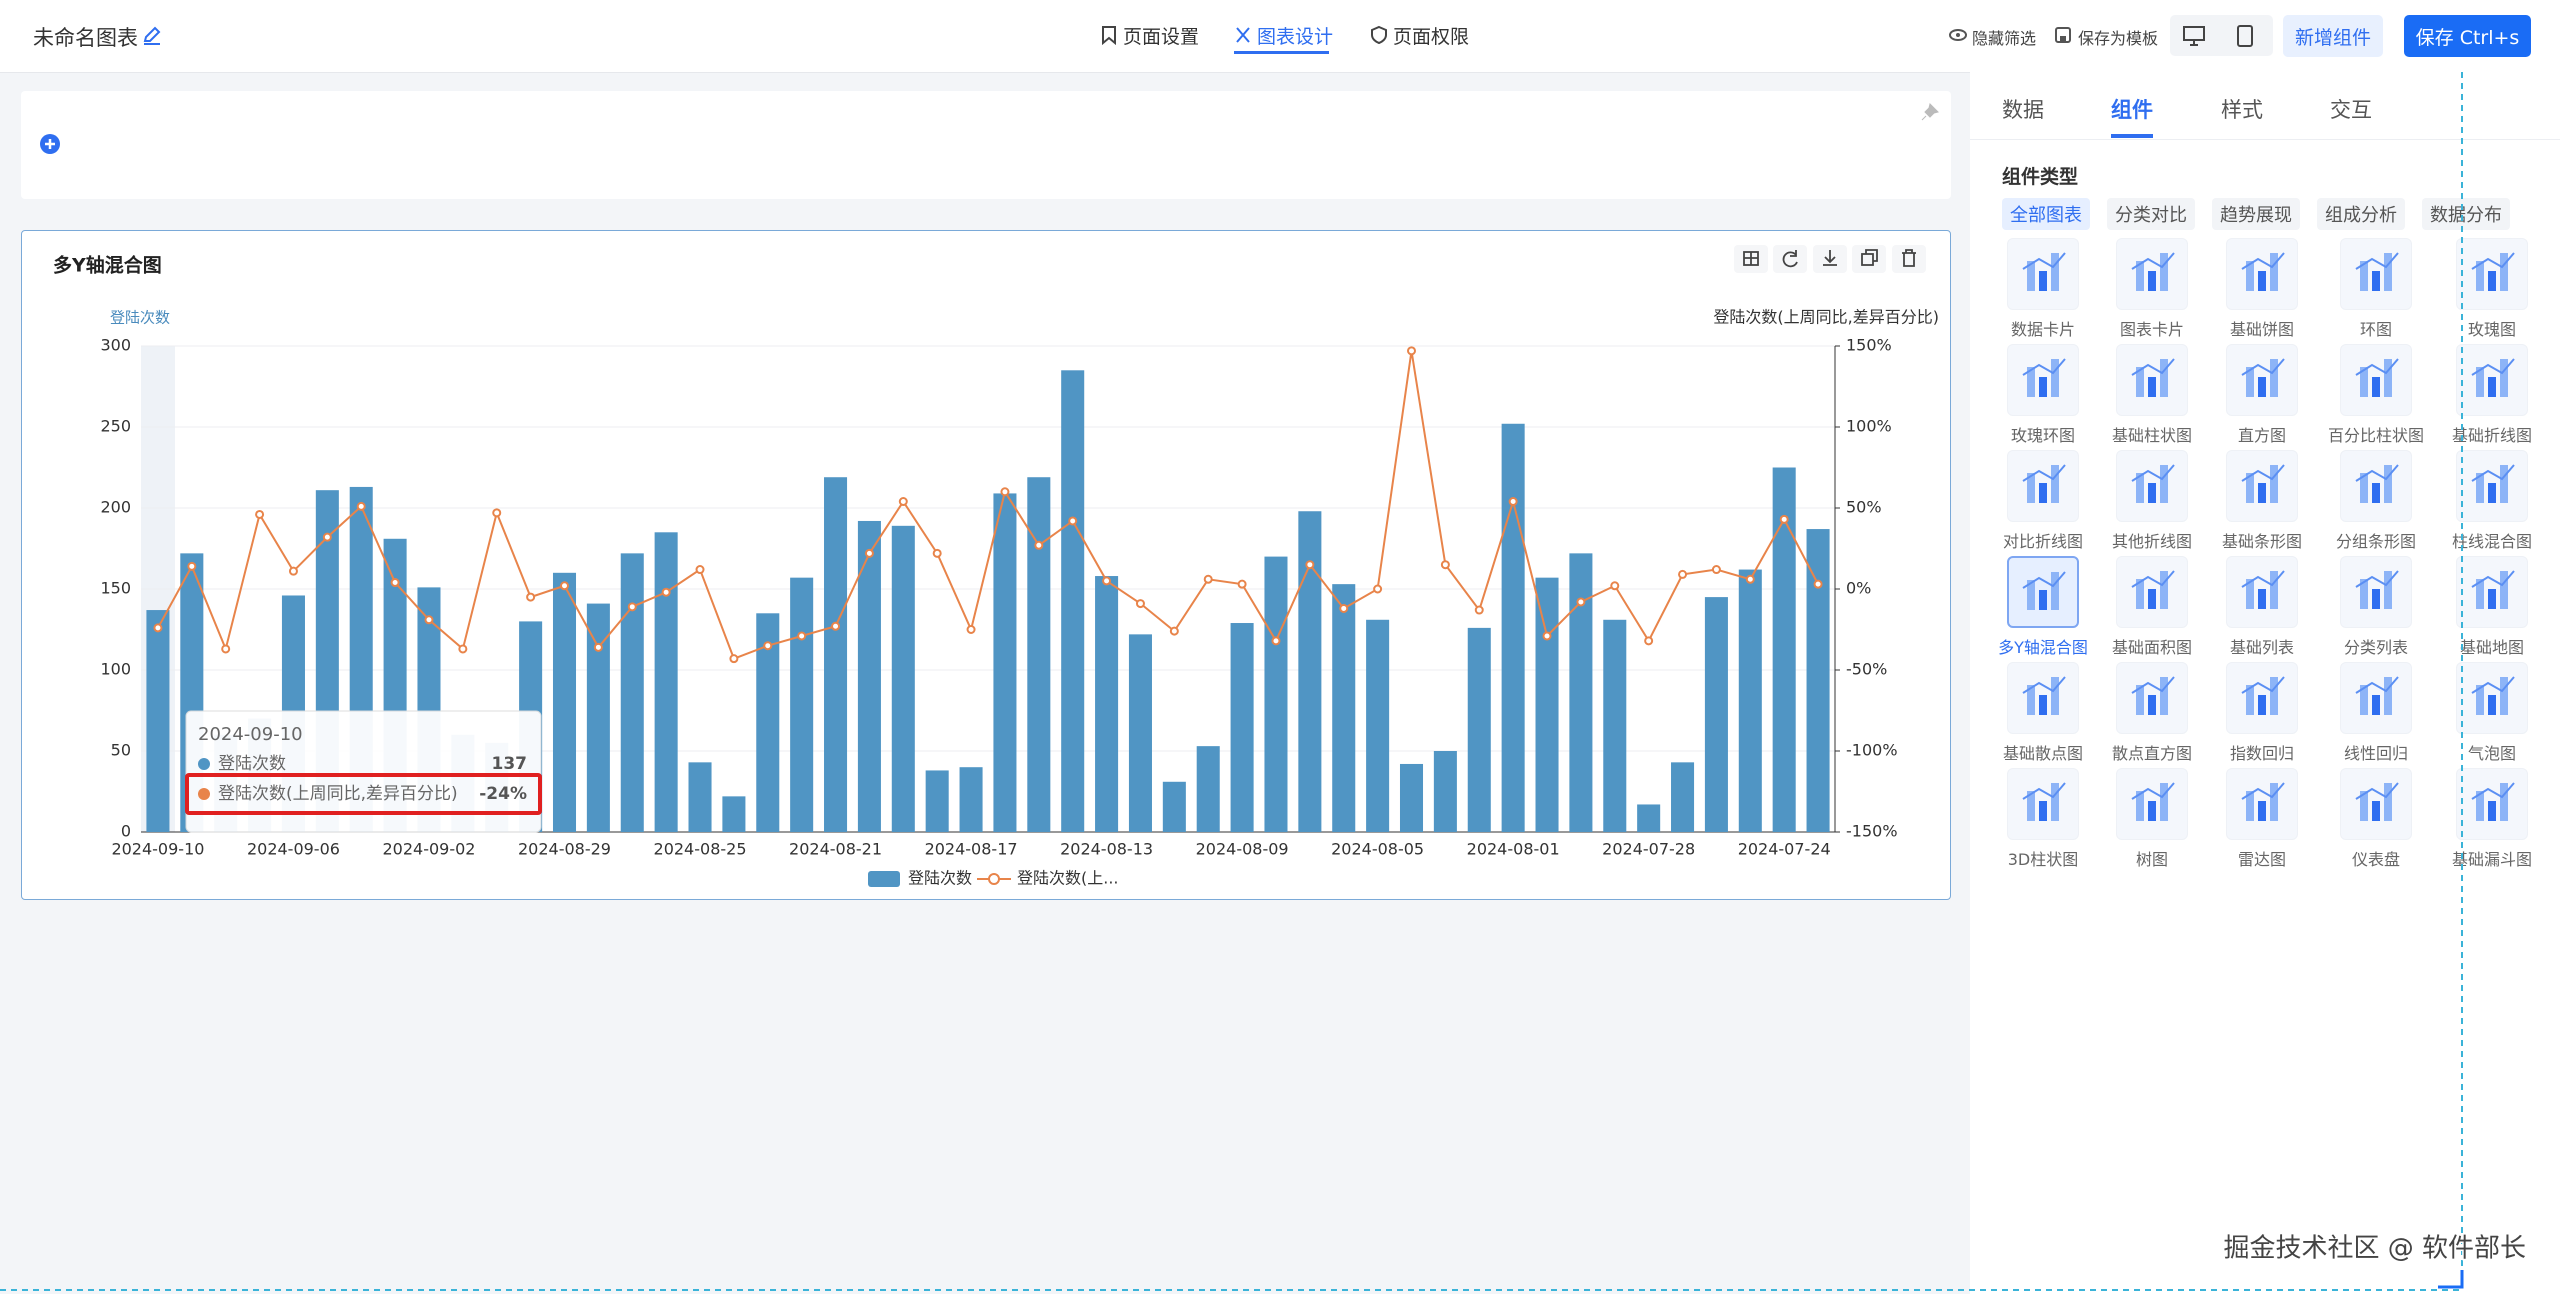 This screenshot has width=2560, height=1294. What do you see at coordinates (2467, 36) in the screenshot?
I see `save-button: 保存 Ctrl+s` at bounding box center [2467, 36].